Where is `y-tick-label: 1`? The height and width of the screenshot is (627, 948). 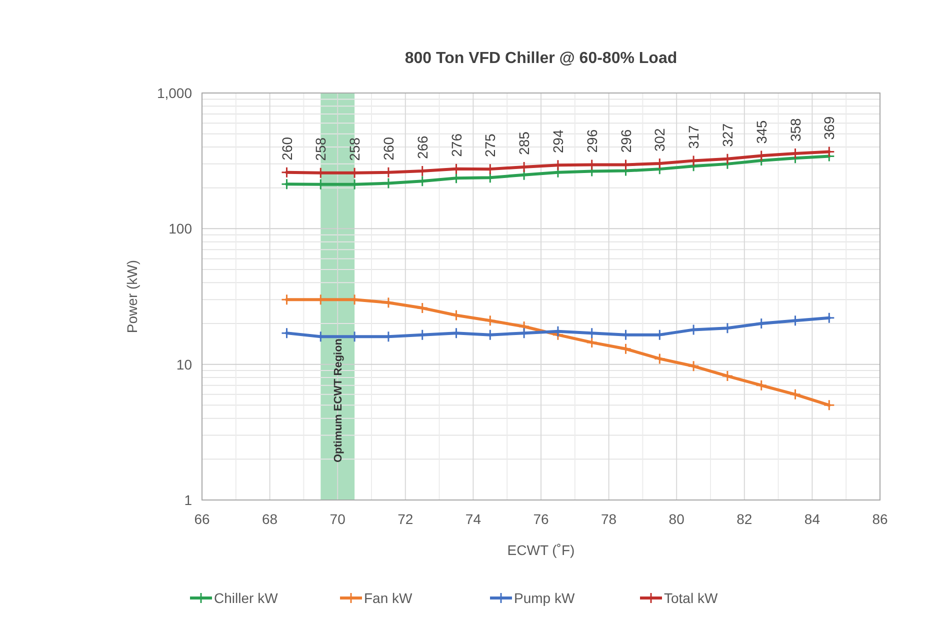 y-tick-label: 1 is located at coordinates (188, 500).